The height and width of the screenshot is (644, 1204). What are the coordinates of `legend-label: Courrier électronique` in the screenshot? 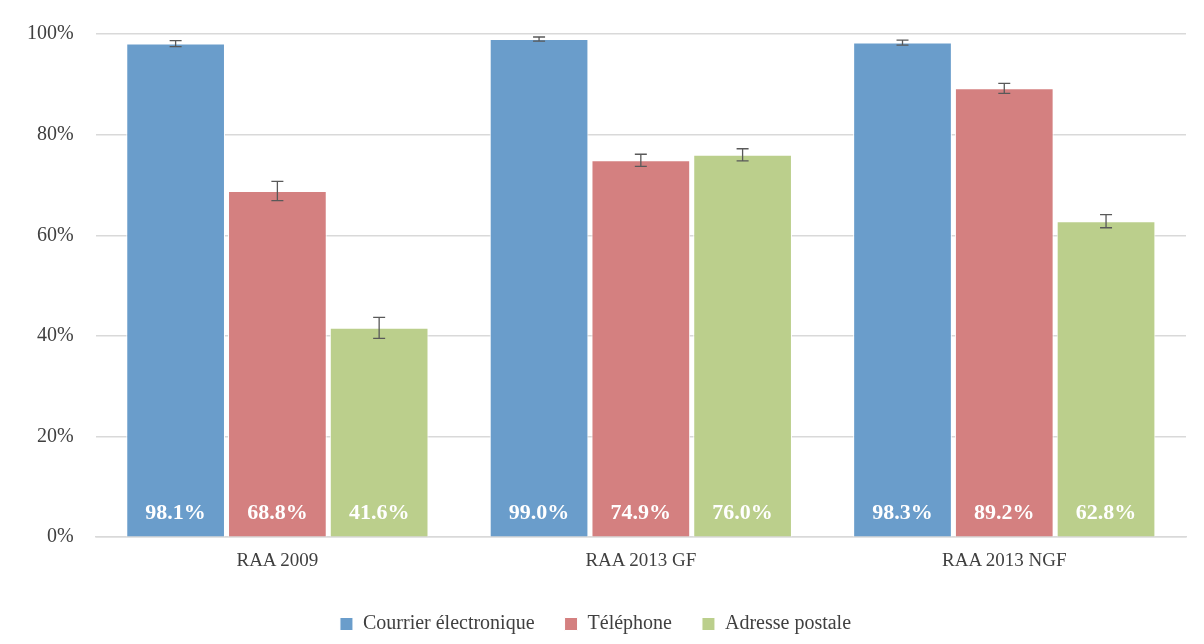 It's located at (448, 623).